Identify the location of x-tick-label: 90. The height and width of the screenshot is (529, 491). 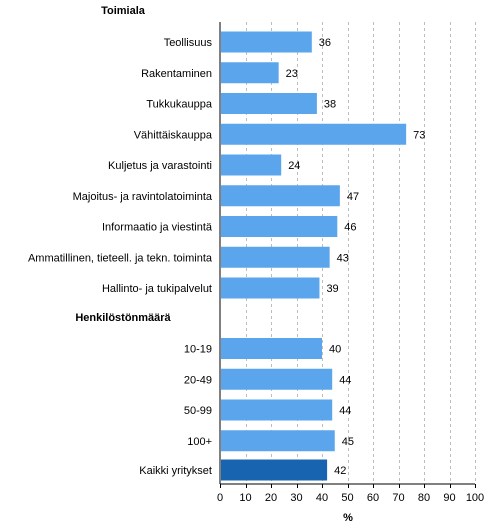
(449, 498).